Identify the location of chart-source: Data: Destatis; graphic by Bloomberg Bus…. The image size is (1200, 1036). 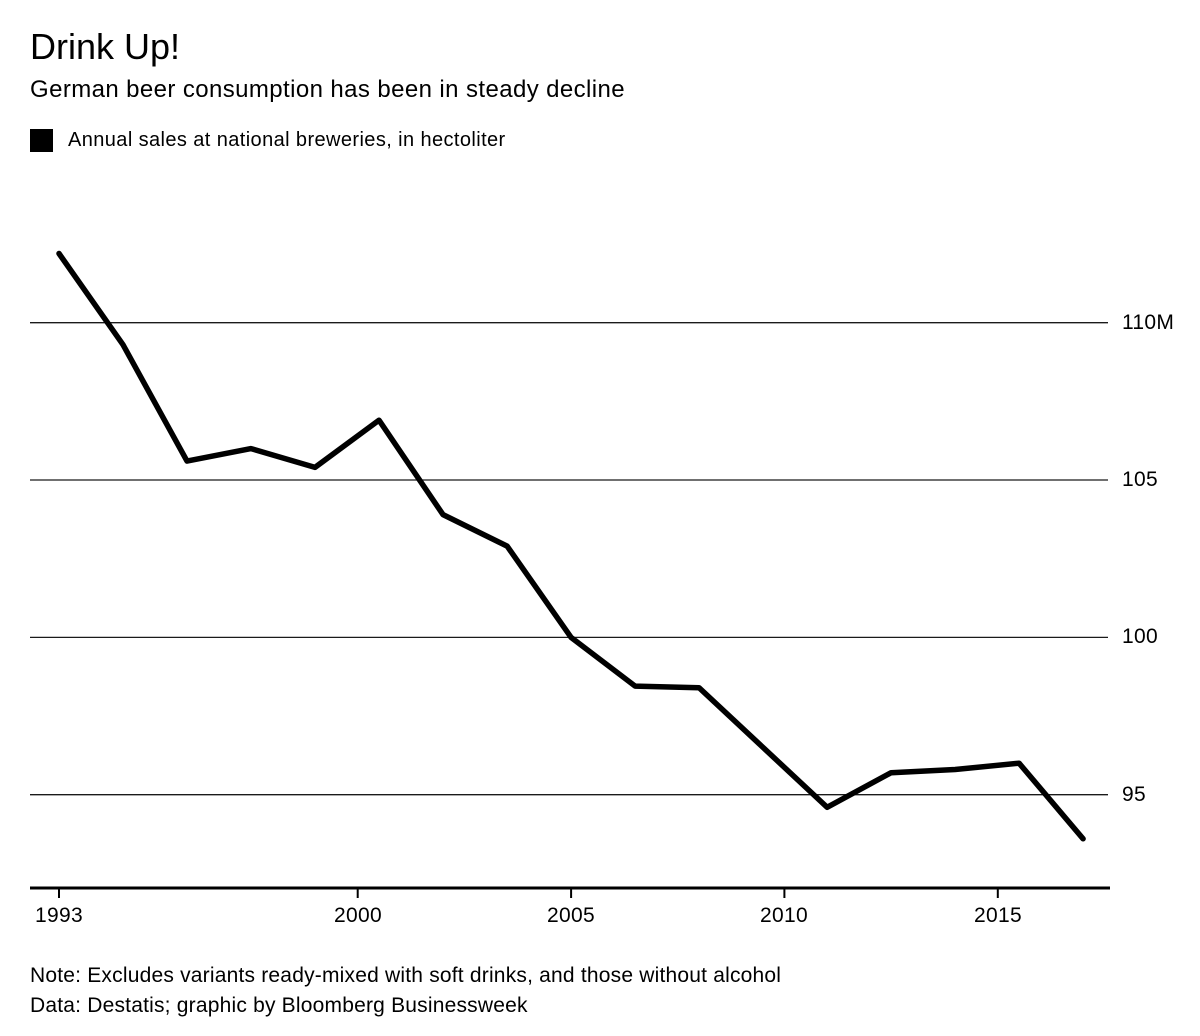
(279, 1005).